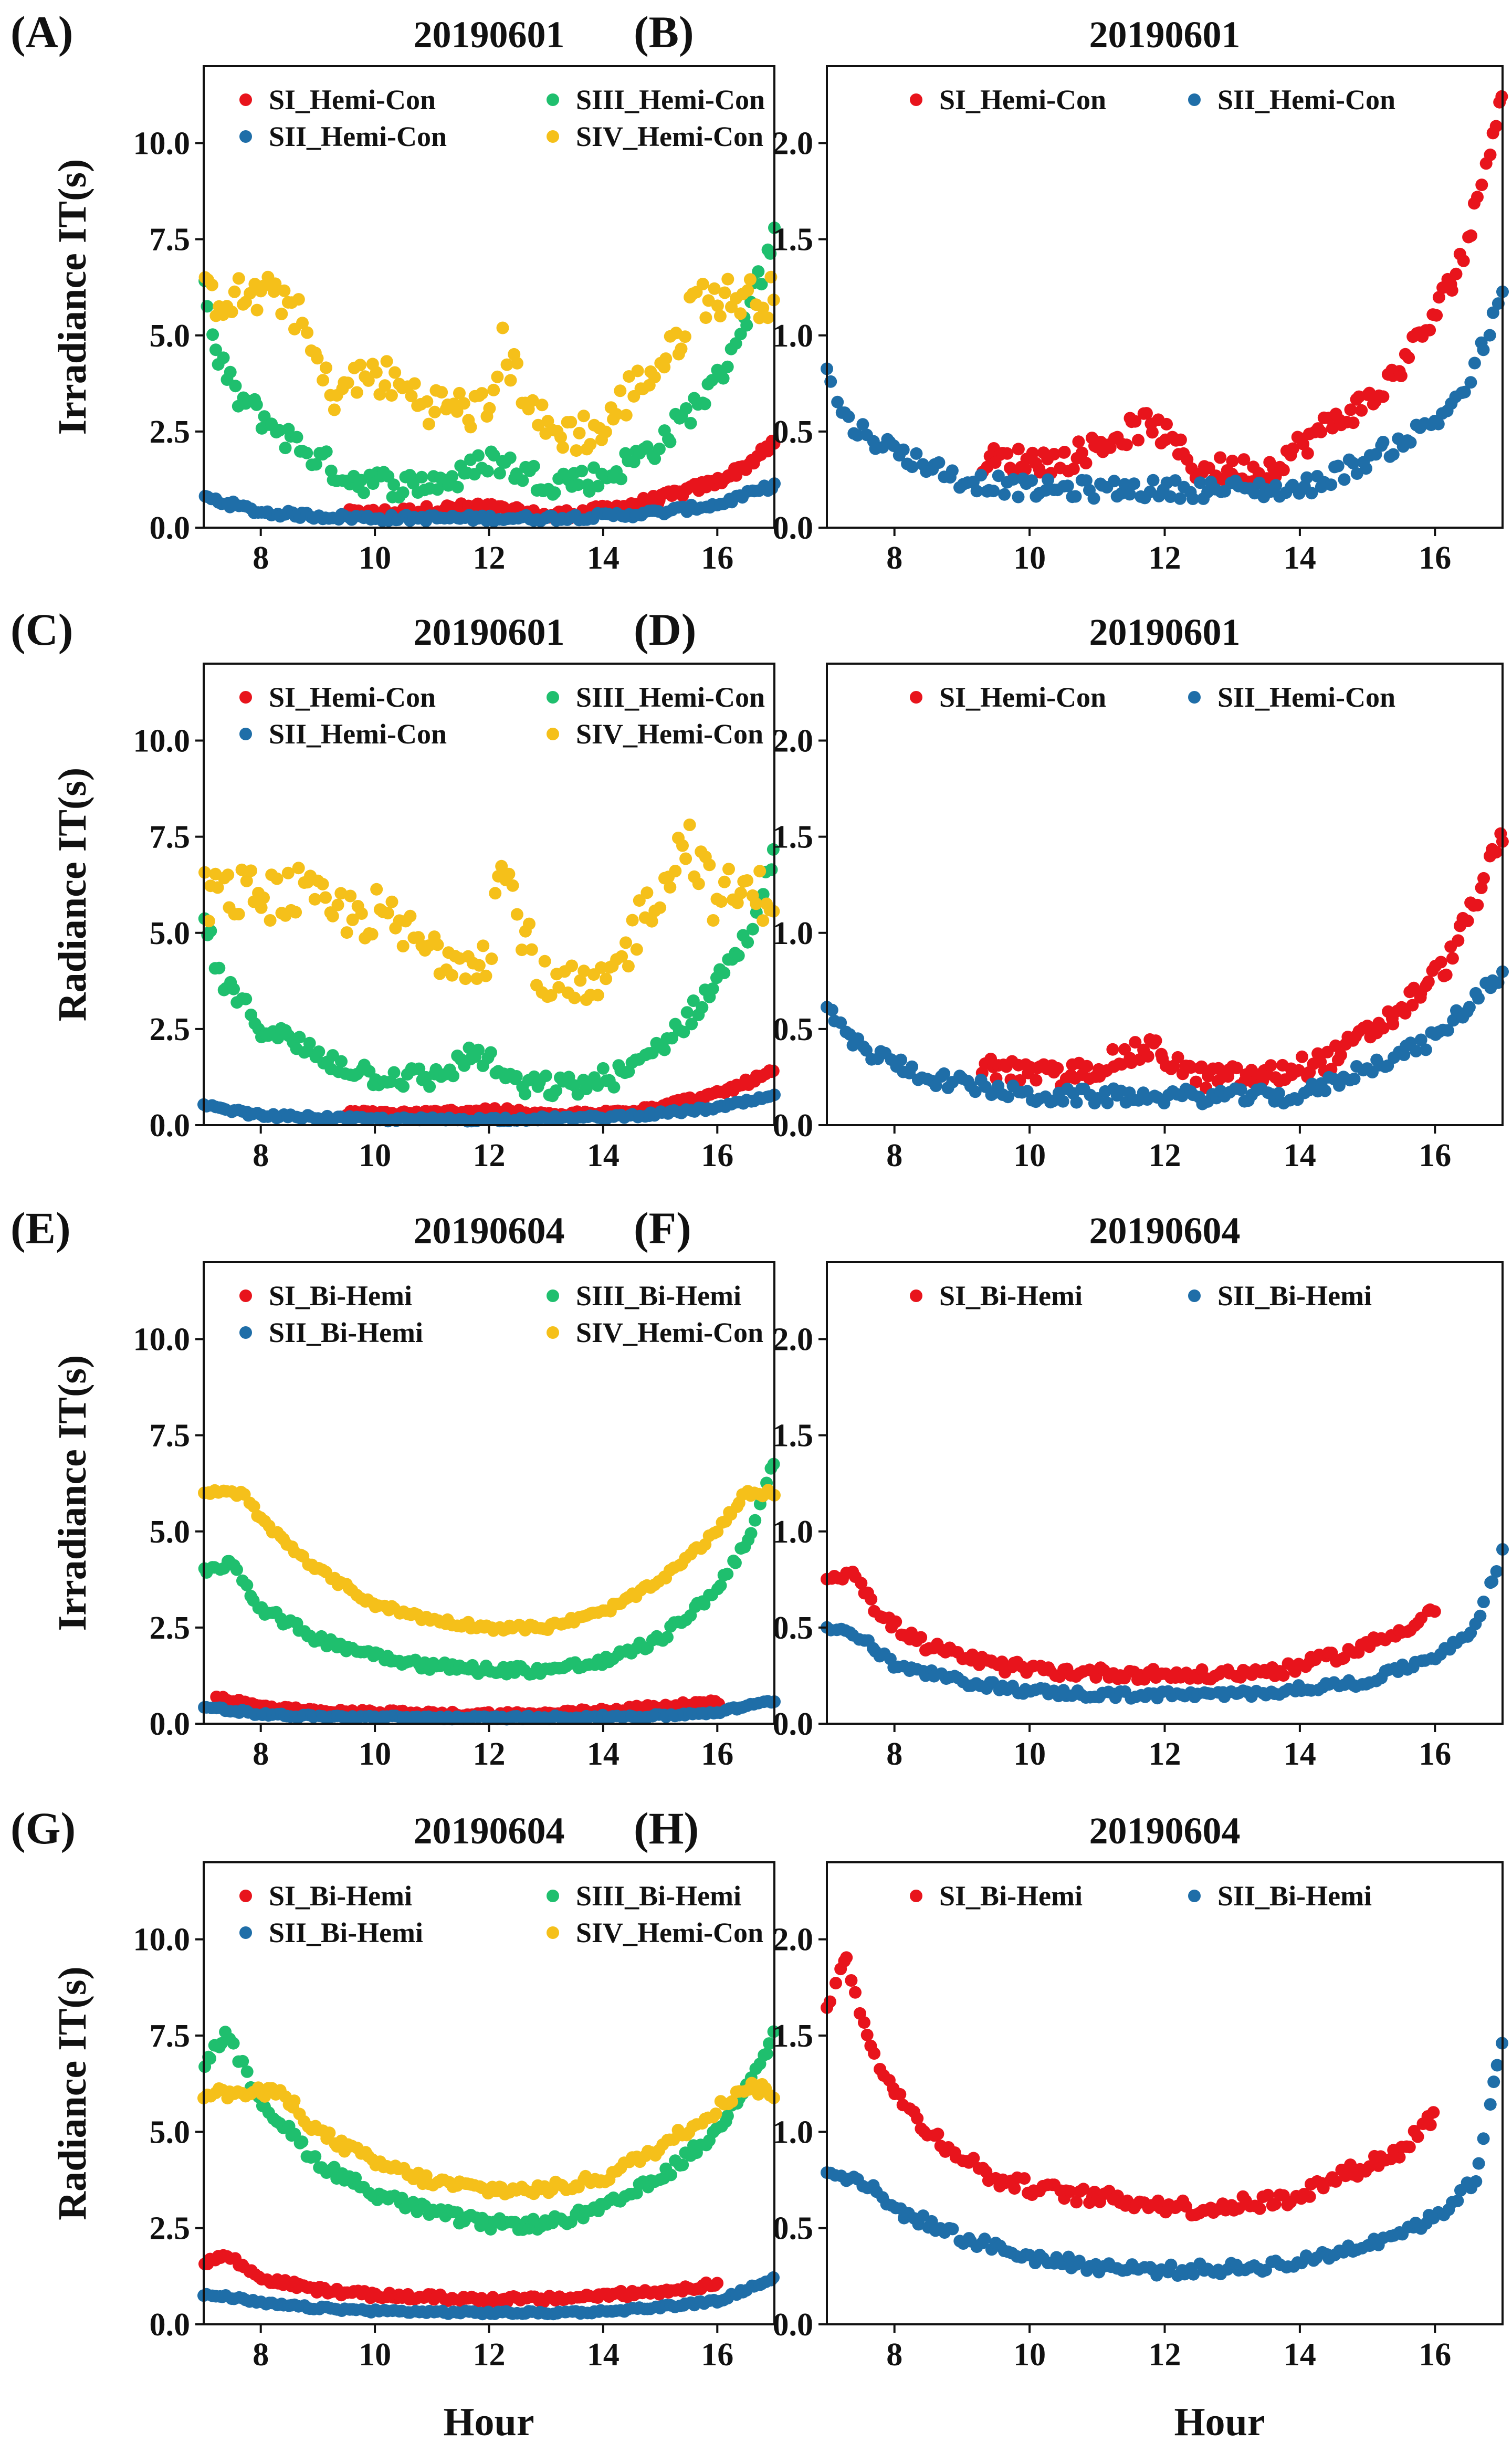 This screenshot has width=1512, height=2443. Describe the element at coordinates (664, 32) in the screenshot. I see `panel-letter: (B)` at that location.